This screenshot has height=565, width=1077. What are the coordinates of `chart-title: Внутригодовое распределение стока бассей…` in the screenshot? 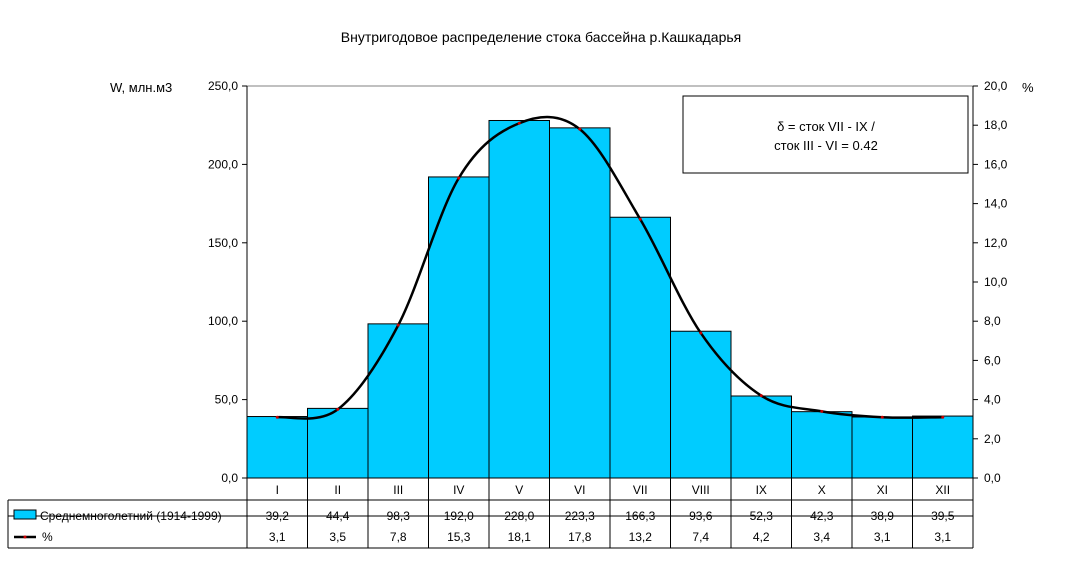 It's located at (541, 37).